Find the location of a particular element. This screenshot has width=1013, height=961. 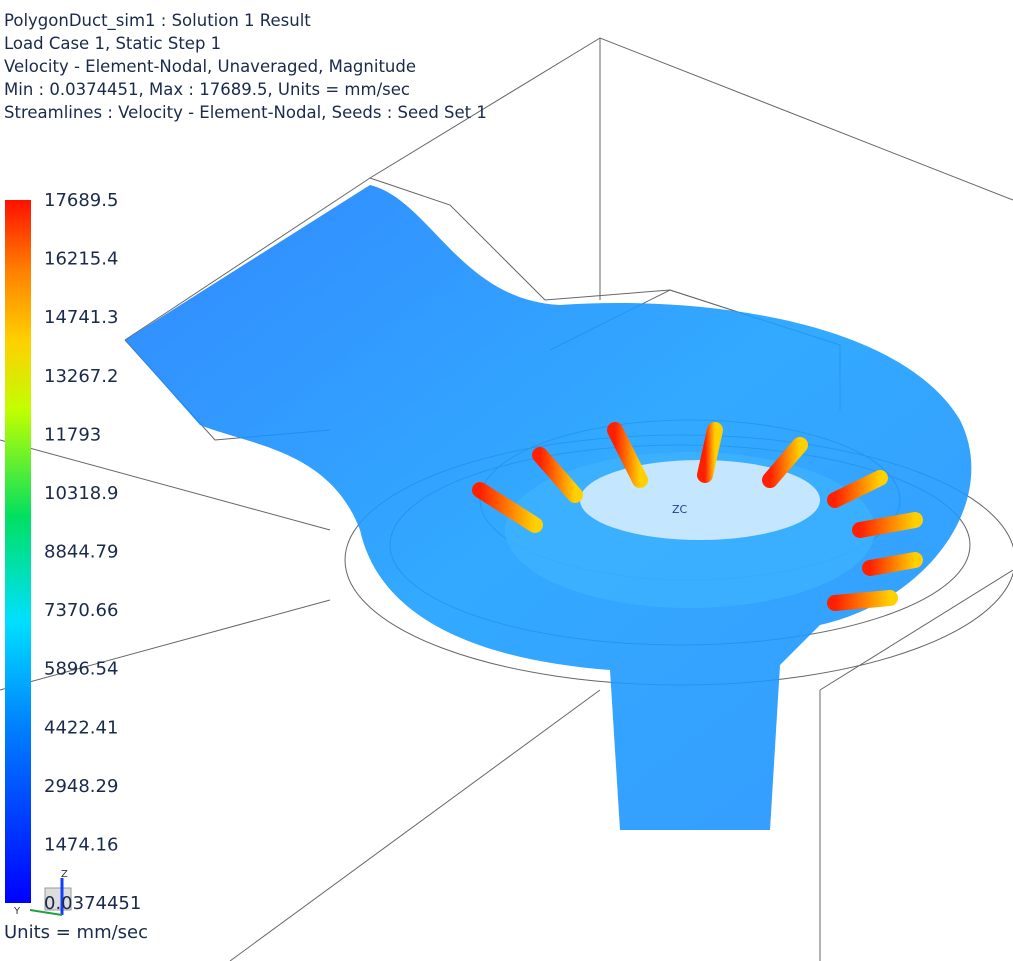

header-line: PolygonDuct_sim1 : Solution 1 Result is located at coordinates (157, 21).